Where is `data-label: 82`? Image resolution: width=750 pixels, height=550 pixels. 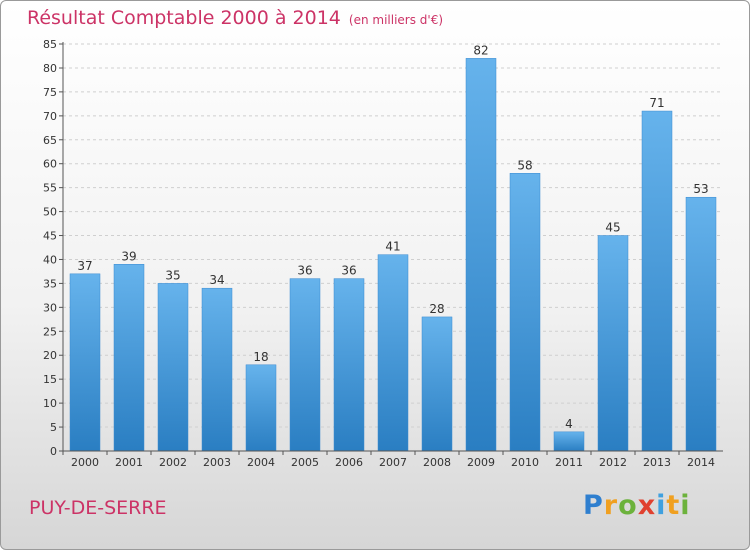
data-label: 82 is located at coordinates (480, 50).